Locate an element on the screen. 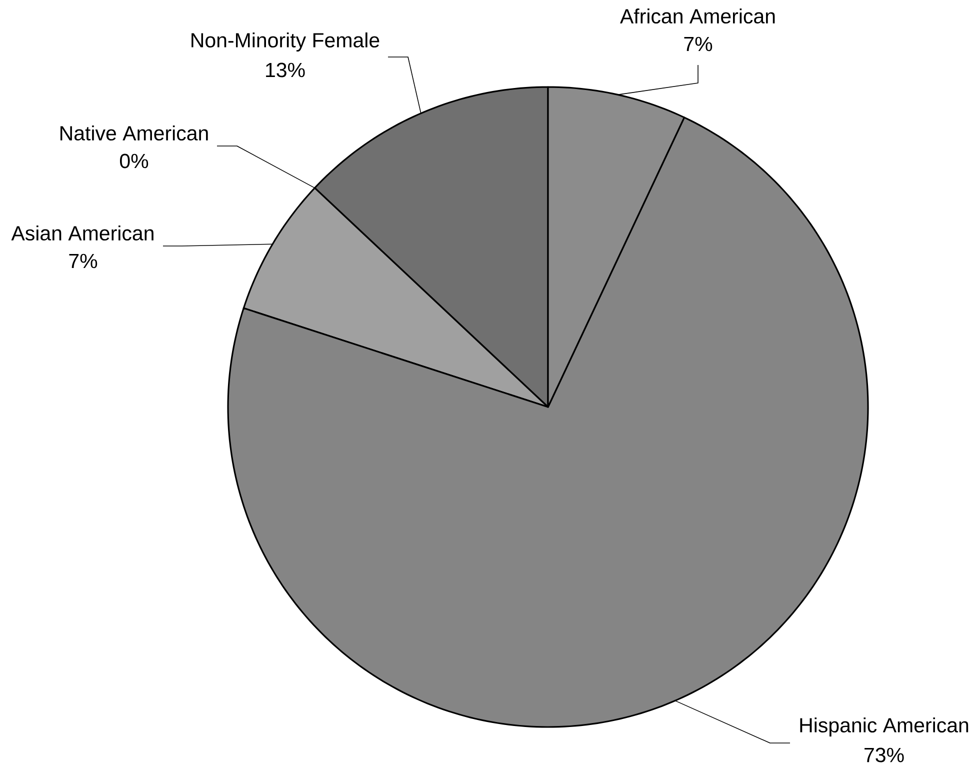 Image resolution: width=976 pixels, height=765 pixels. category-label: Native American is located at coordinates (134, 133).